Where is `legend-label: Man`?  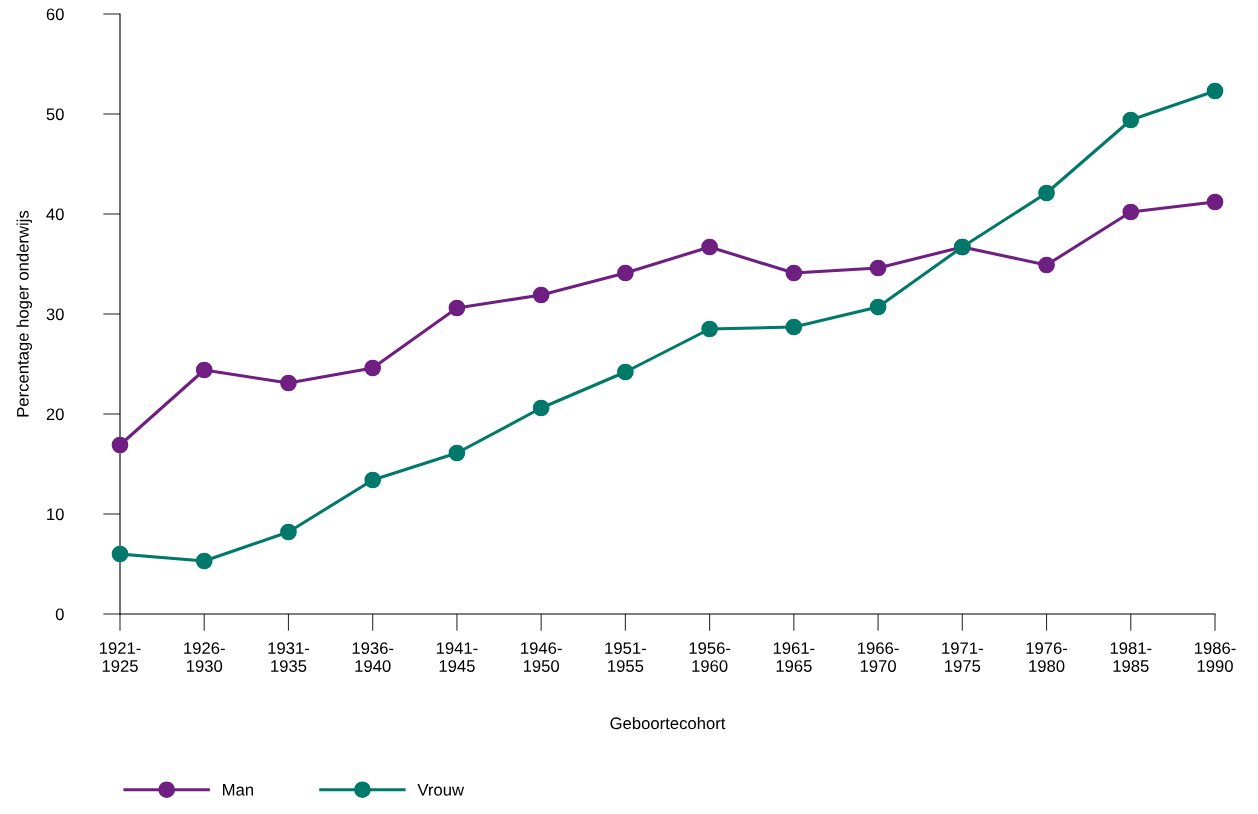
legend-label: Man is located at coordinates (238, 790).